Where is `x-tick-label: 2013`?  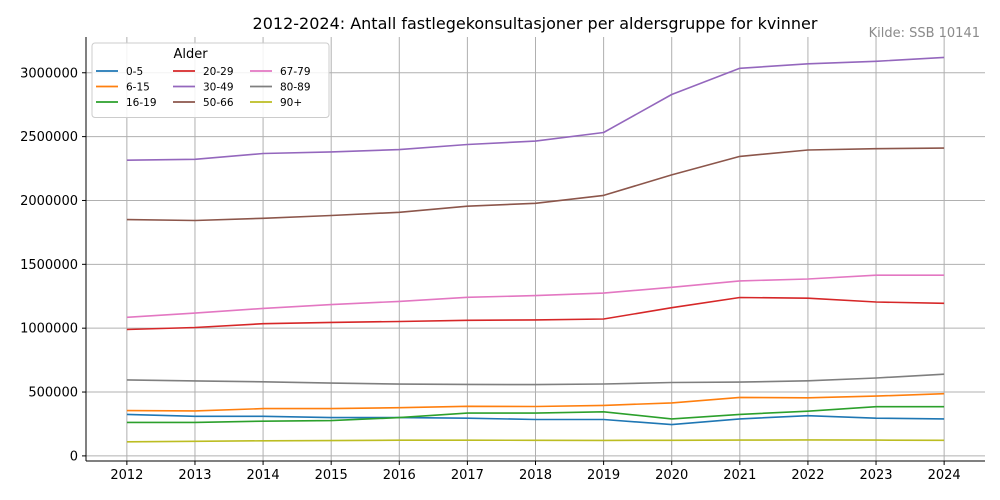 x-tick-label: 2013 is located at coordinates (194, 475).